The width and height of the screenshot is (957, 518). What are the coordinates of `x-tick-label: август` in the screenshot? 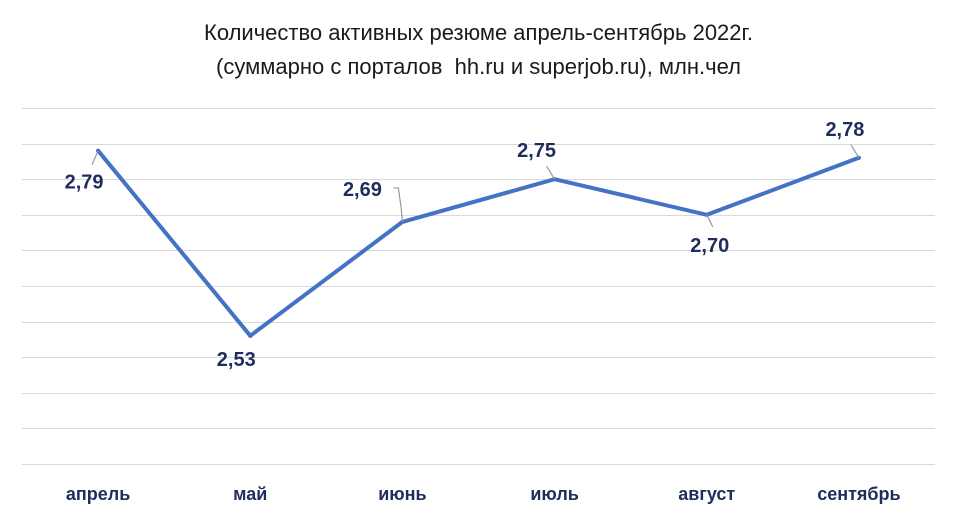 It's located at (706, 494).